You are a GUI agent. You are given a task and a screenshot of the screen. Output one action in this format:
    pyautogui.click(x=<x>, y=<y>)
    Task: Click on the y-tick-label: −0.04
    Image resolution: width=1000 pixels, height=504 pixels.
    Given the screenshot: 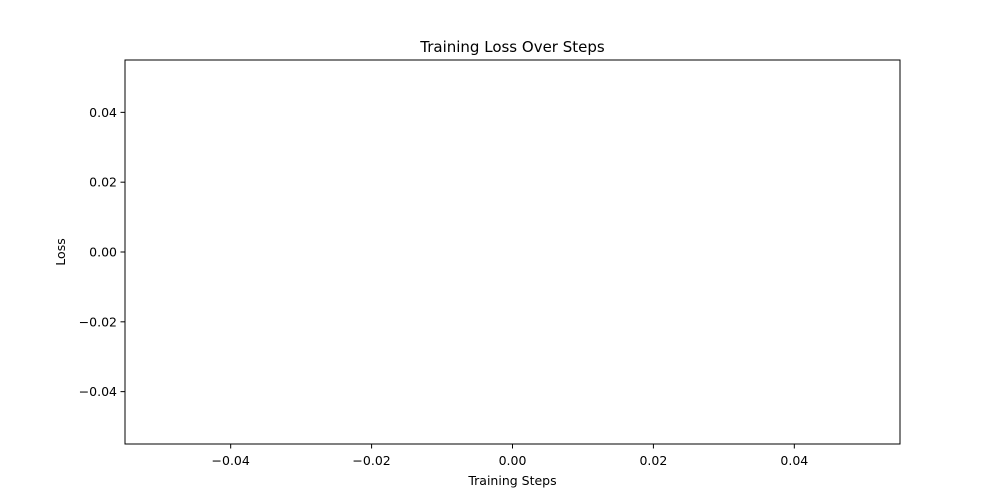 What is the action you would take?
    pyautogui.click(x=98, y=391)
    